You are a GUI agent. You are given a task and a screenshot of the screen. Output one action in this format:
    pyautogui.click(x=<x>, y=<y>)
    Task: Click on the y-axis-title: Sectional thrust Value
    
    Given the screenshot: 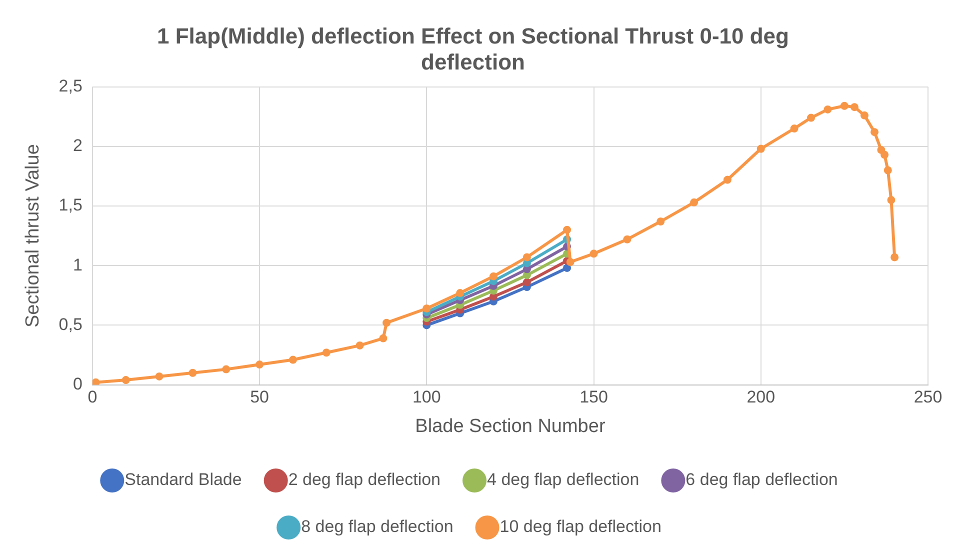 What is the action you would take?
    pyautogui.click(x=33, y=236)
    